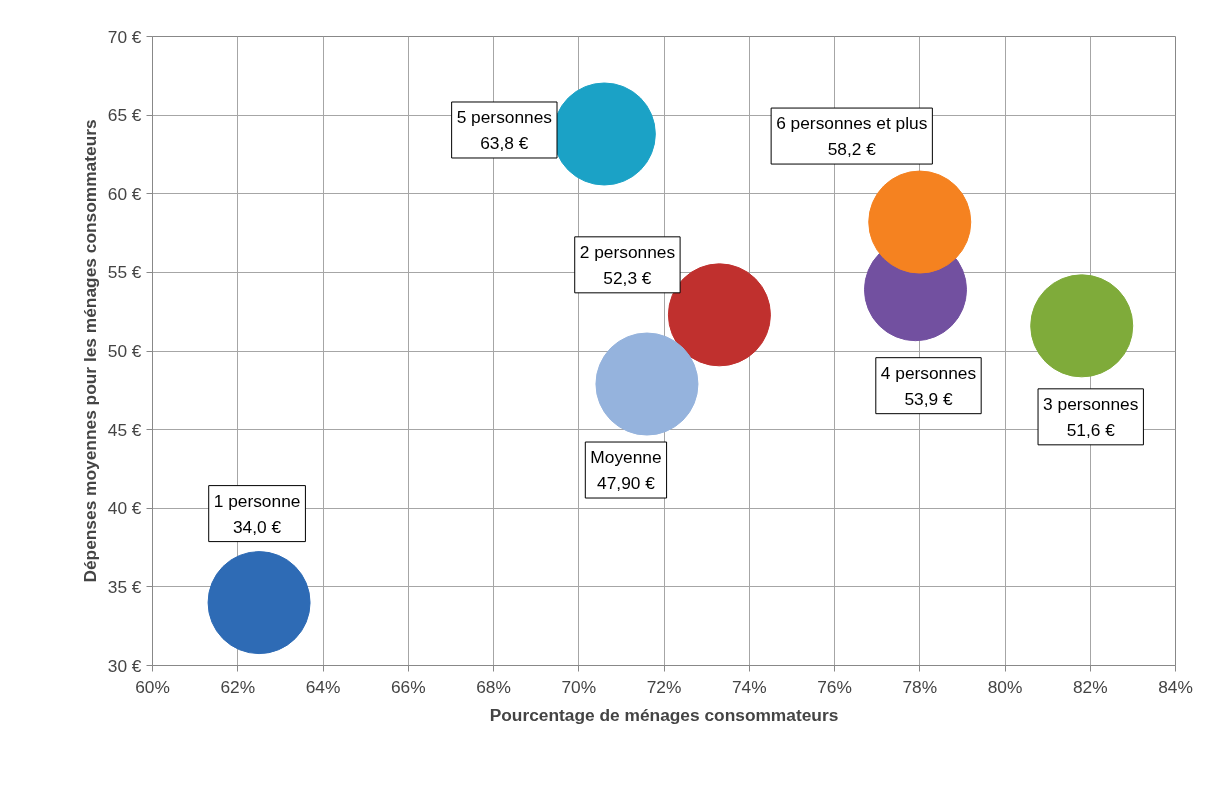 Image resolution: width=1215 pixels, height=809 pixels. Describe the element at coordinates (920, 686) in the screenshot. I see `x-tick-label: 78%` at that location.